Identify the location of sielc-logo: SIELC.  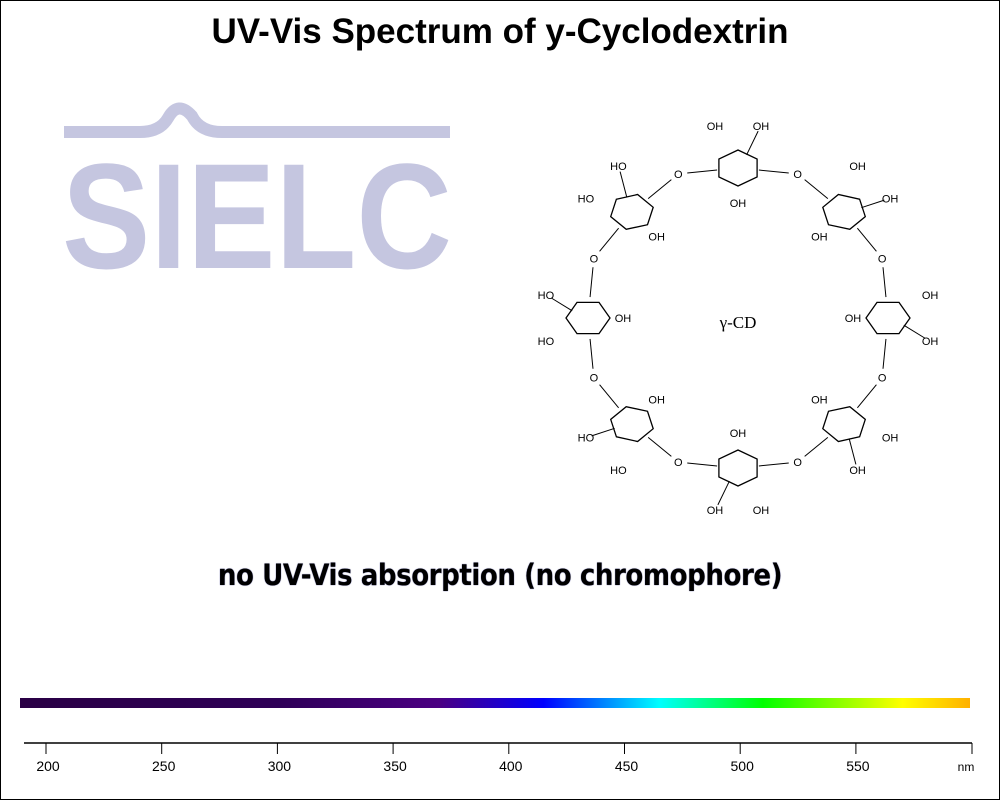
(257, 201).